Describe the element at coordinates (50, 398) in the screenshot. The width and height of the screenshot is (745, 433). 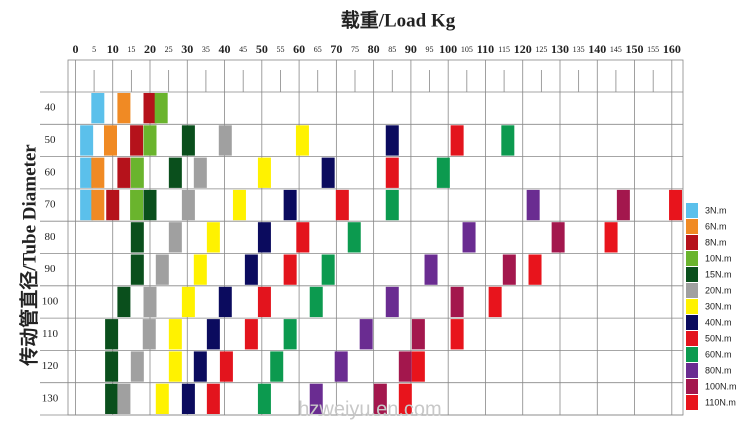
I see `y-tick-label: 130` at that location.